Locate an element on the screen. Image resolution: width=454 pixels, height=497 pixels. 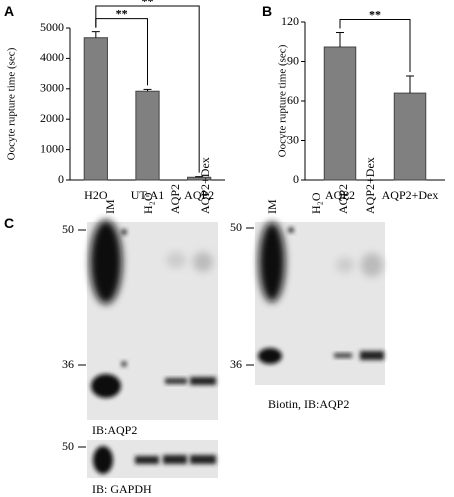
y-tick-label: 2000 is located at coordinates (52, 118).